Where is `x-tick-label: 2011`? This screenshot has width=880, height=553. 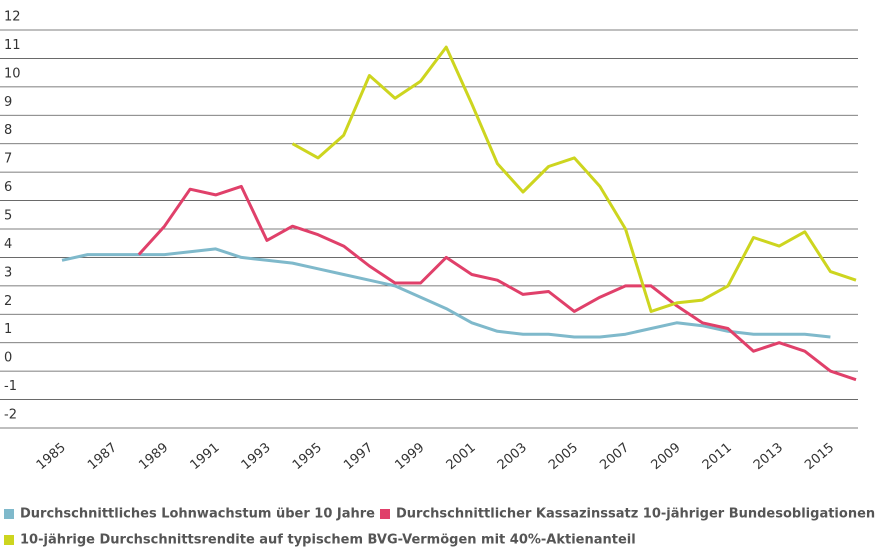
x-tick-label: 2011 is located at coordinates (717, 456).